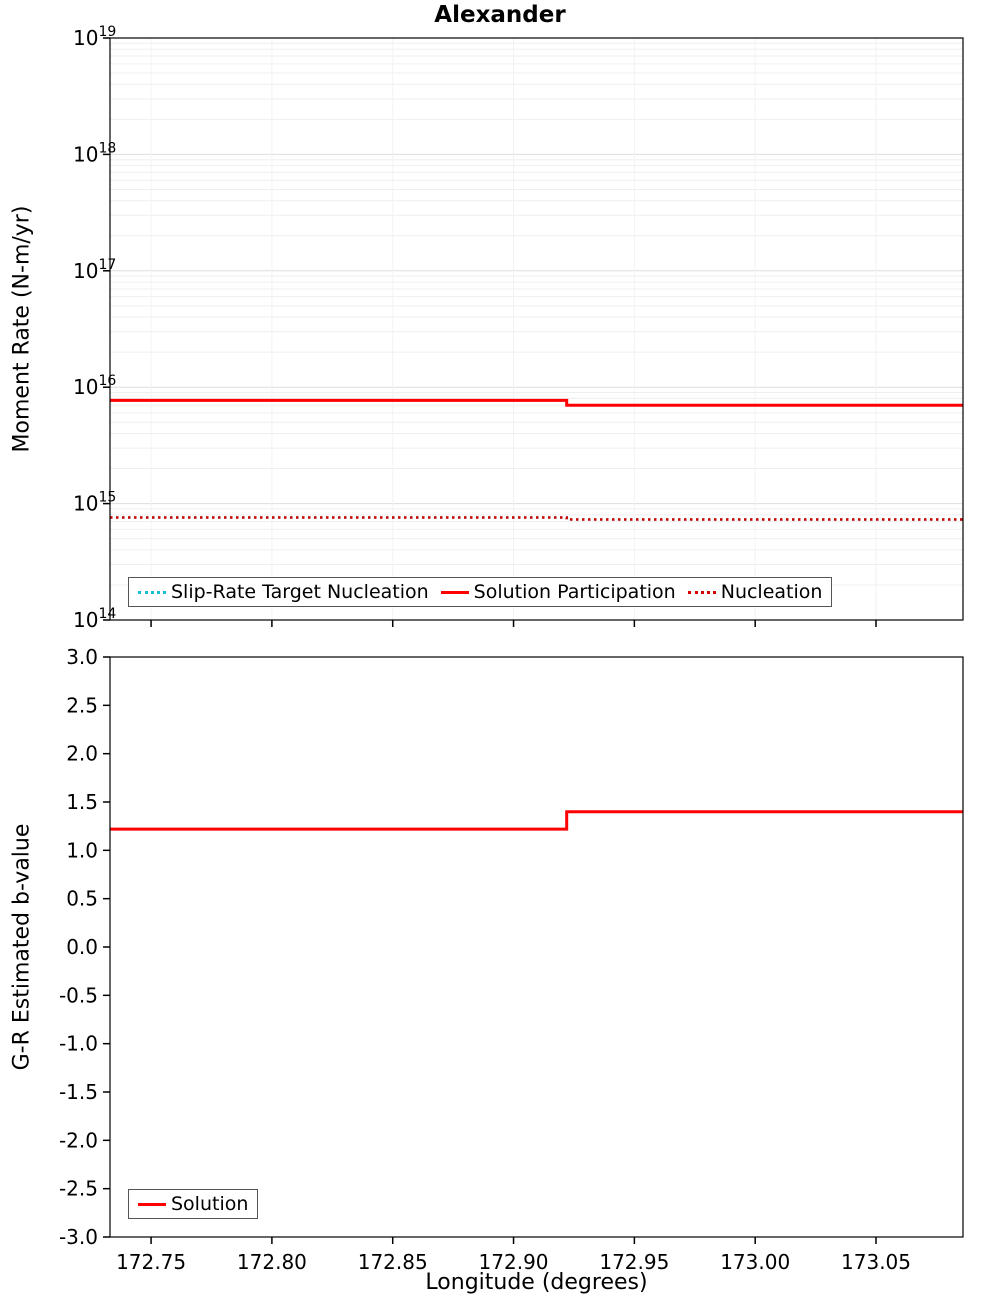 This screenshot has width=1000, height=1300. I want to click on legend-item-nucleation: Nucleation, so click(755, 592).